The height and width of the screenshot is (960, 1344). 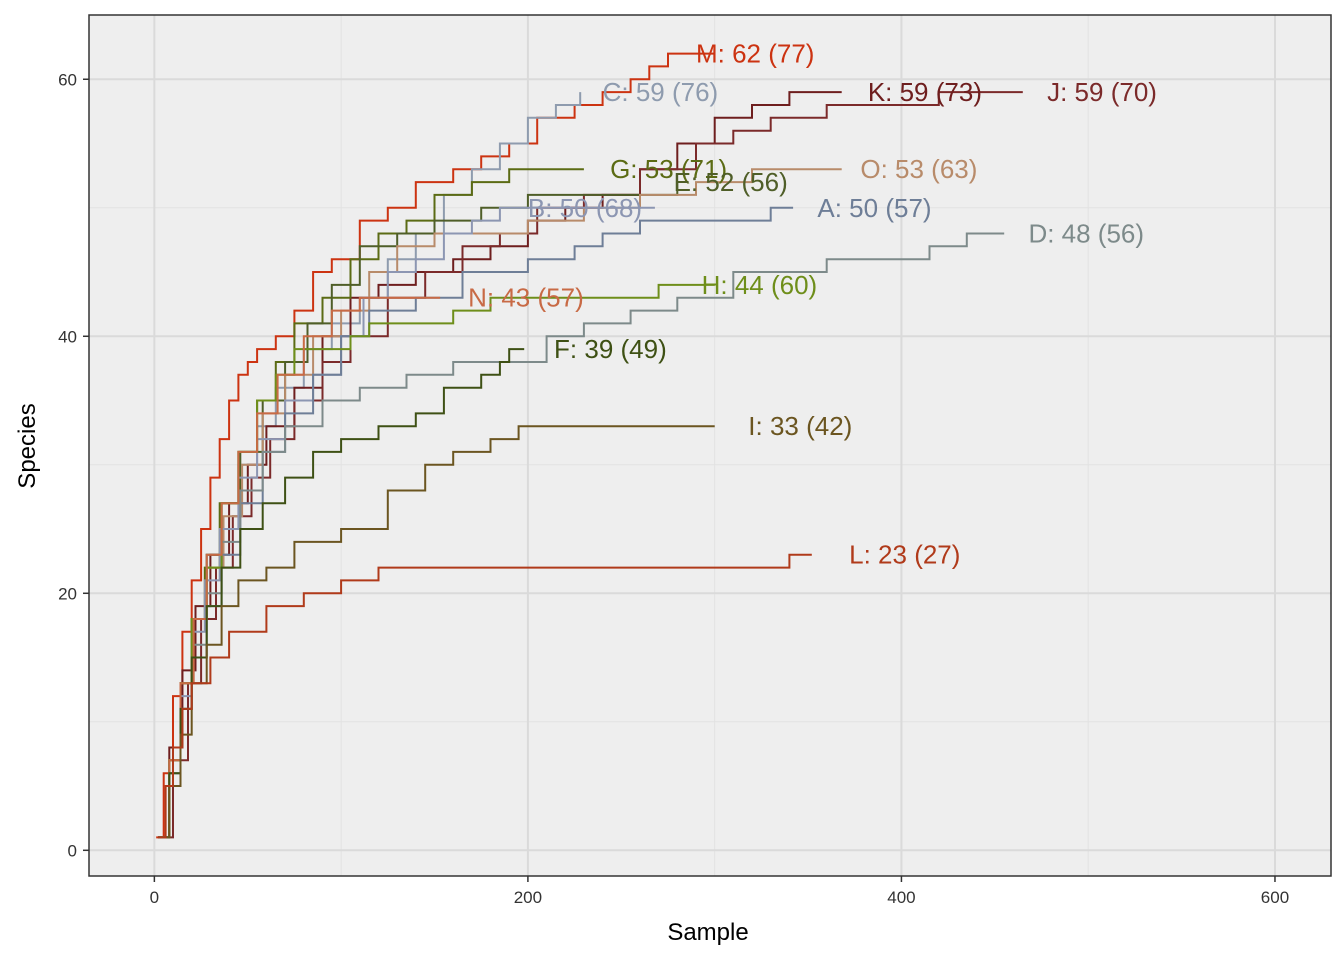 What do you see at coordinates (731, 182) in the screenshot?
I see `series-label-e: E: 52 (56)` at bounding box center [731, 182].